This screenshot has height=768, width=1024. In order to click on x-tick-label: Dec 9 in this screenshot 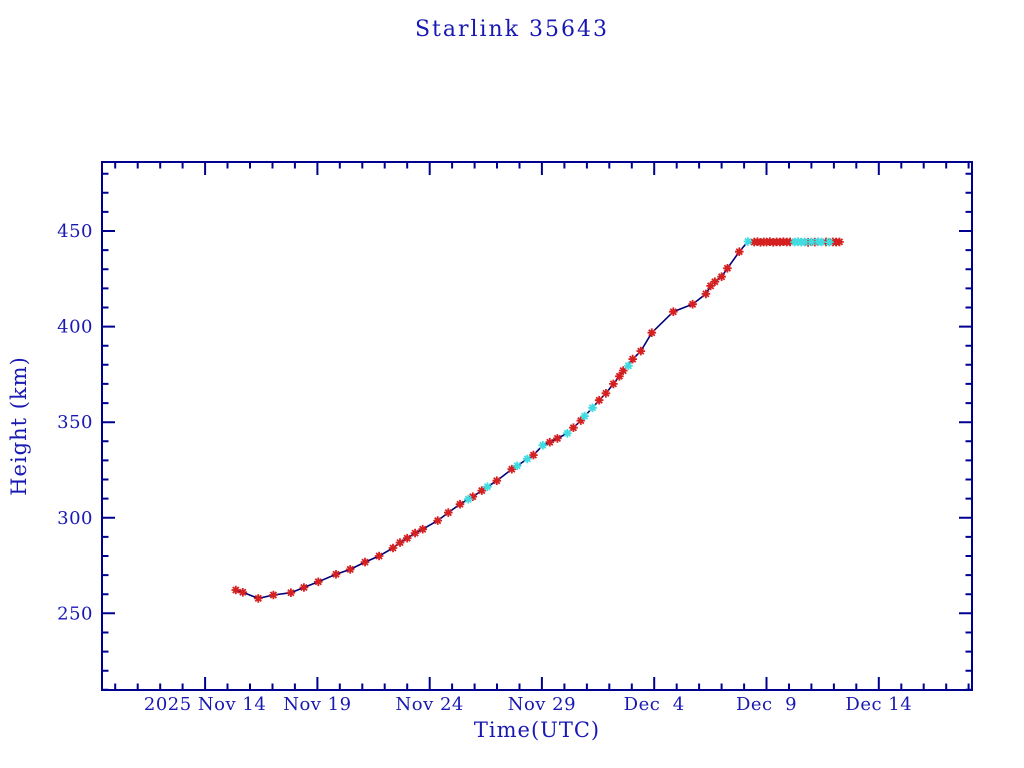, I will do `click(766, 704)`.